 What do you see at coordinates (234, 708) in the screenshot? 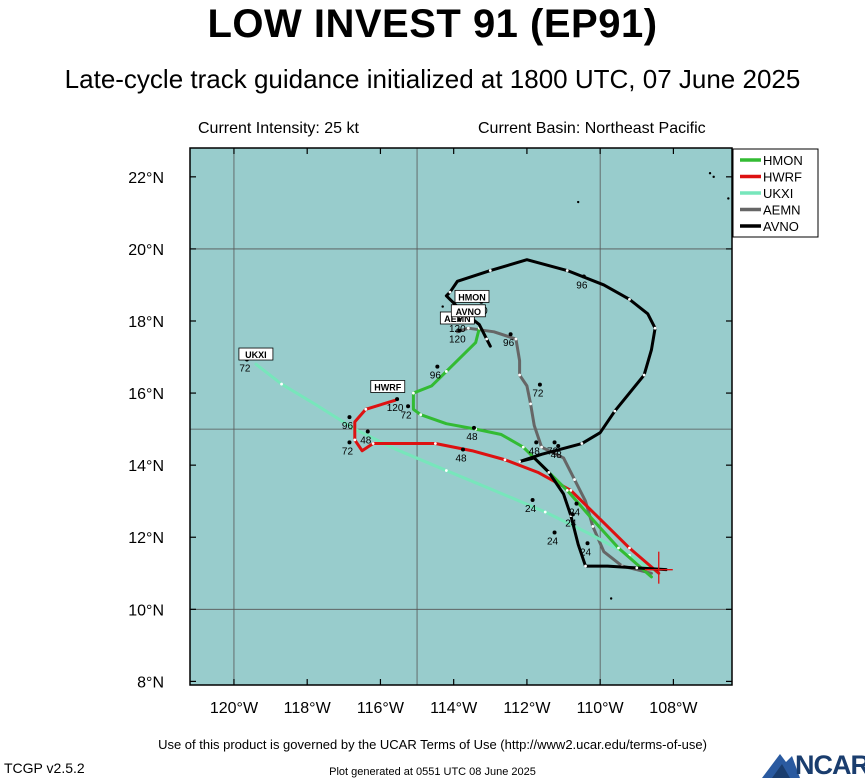
I see `lon-tick-label: 120°W` at bounding box center [234, 708].